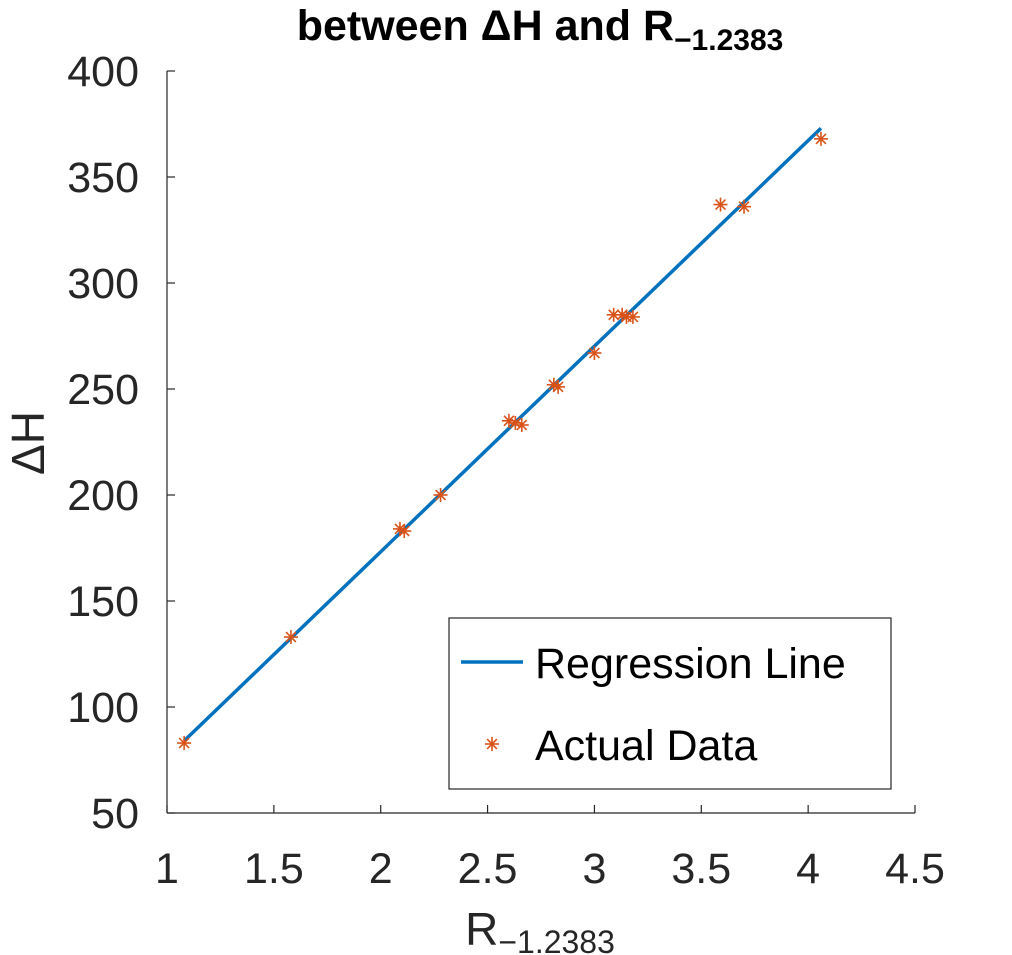 The image size is (1012, 955). What do you see at coordinates (481, 929) in the screenshot?
I see `x-axis-label-main: R` at bounding box center [481, 929].